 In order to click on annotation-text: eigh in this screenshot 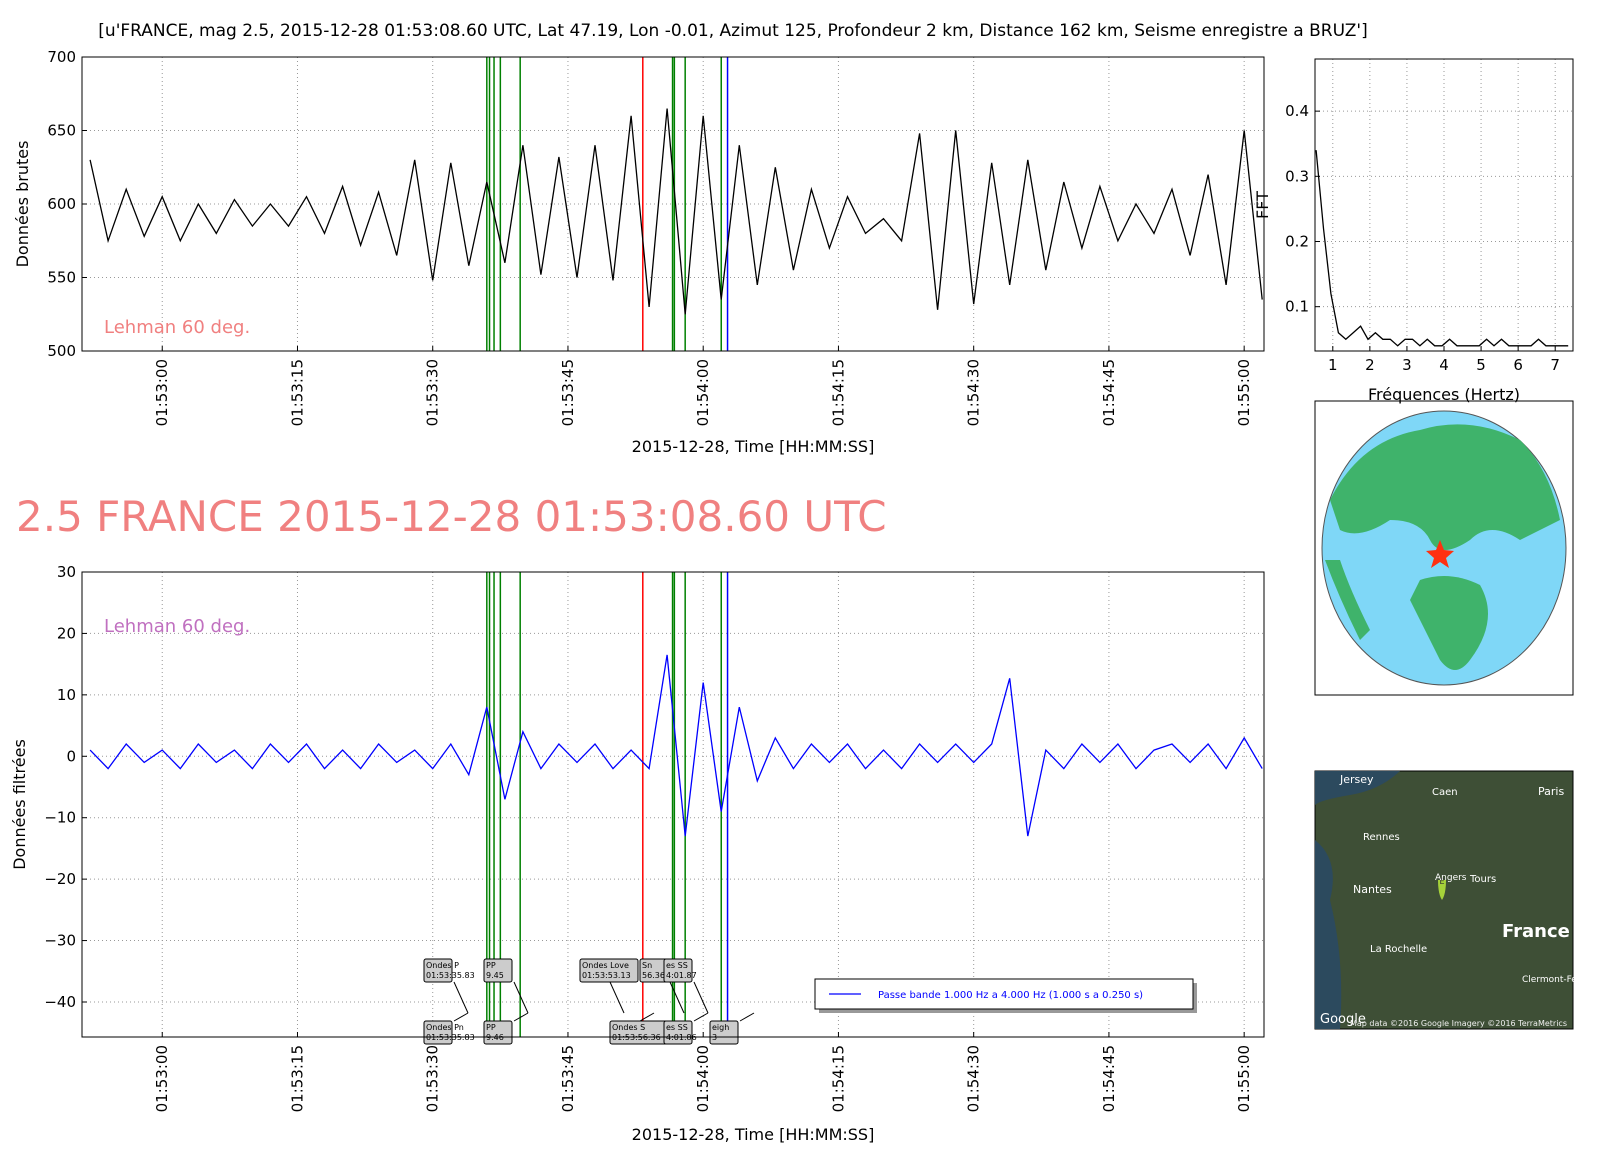, I will do `click(720, 1027)`.